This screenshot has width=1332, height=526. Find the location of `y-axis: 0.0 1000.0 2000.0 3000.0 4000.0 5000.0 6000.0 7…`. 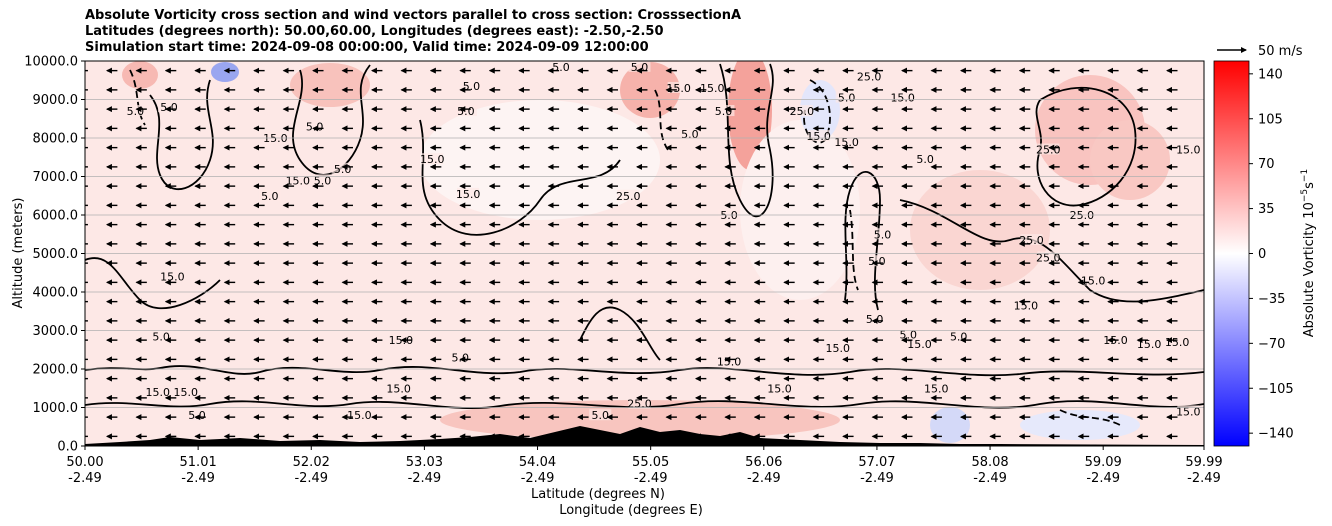

y-axis: 0.0 1000.0 2000.0 3000.0 4000.0 5000.0 6000.0 7… is located at coordinates (54, 255).